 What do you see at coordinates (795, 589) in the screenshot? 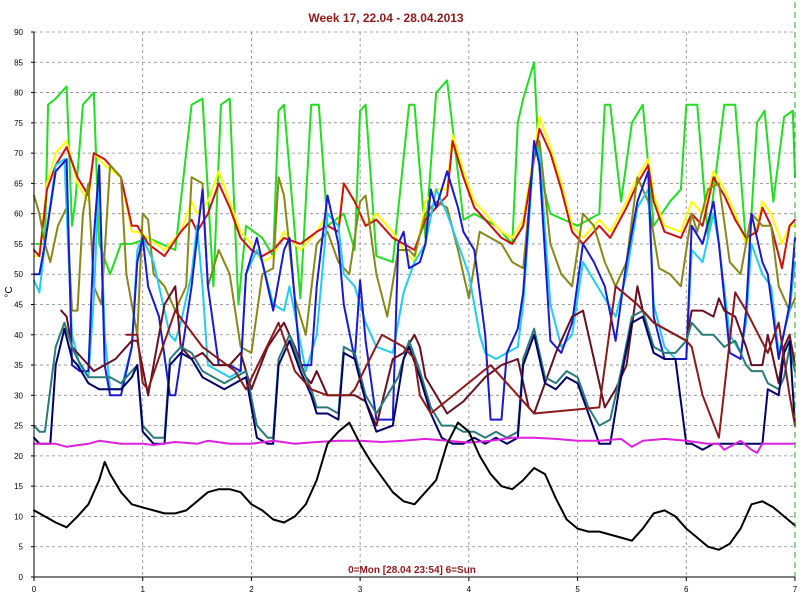
I see `x-tick-label: 7` at bounding box center [795, 589].